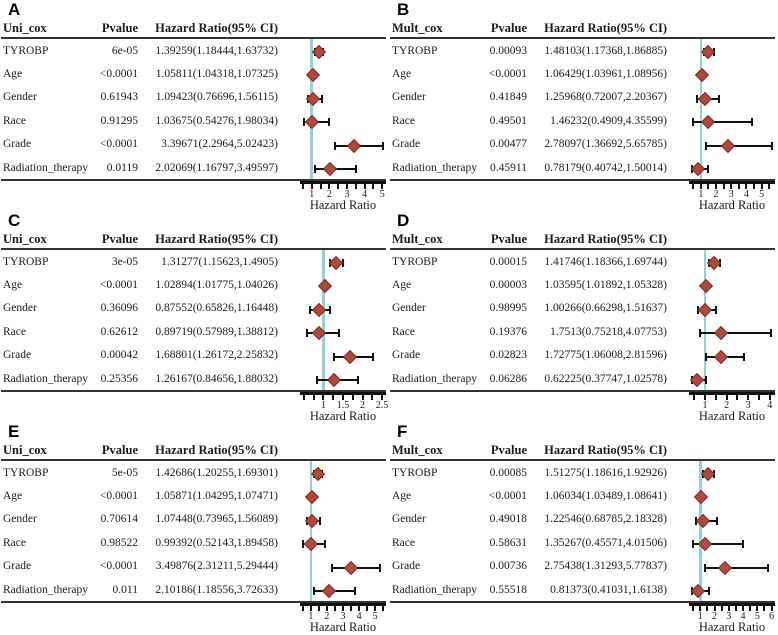 This screenshot has width=778, height=635. What do you see at coordinates (119, 331) in the screenshot?
I see `pvalue-cell: 0.62612` at bounding box center [119, 331].